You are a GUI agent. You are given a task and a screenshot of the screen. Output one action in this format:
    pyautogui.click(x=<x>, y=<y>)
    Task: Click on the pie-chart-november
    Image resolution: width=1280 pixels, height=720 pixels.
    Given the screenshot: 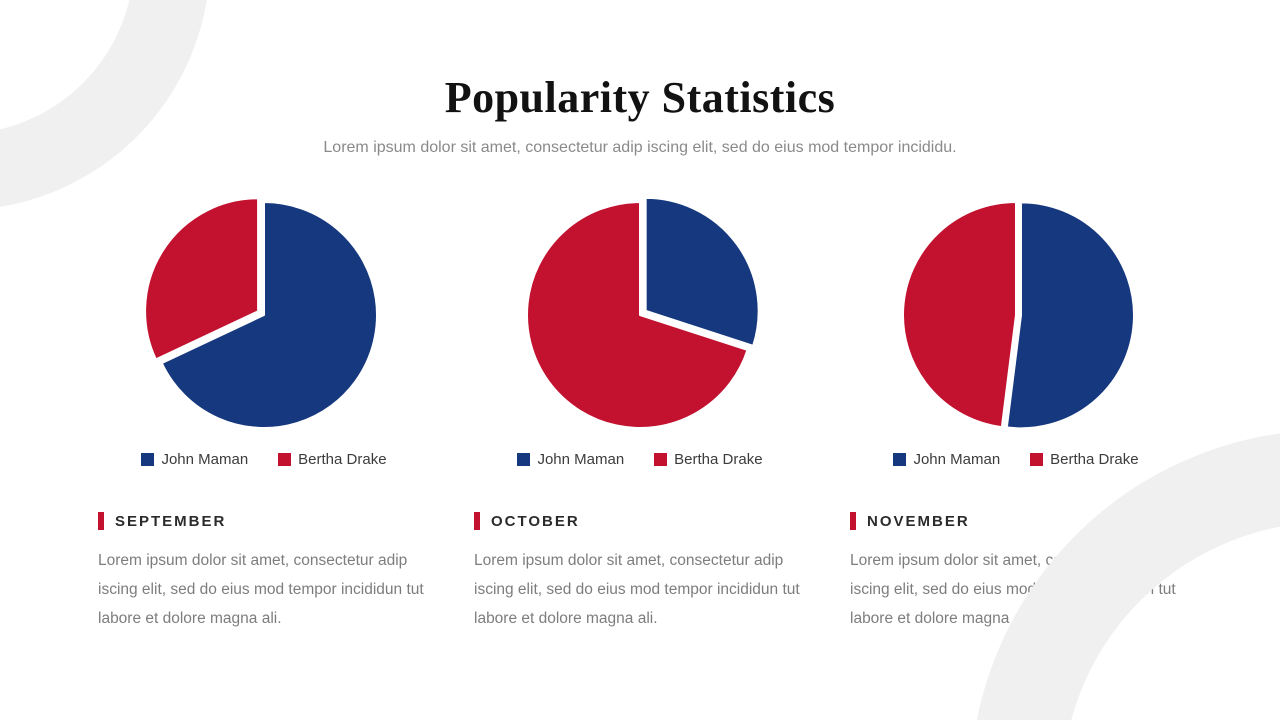 What is the action you would take?
    pyautogui.click(x=1018, y=315)
    